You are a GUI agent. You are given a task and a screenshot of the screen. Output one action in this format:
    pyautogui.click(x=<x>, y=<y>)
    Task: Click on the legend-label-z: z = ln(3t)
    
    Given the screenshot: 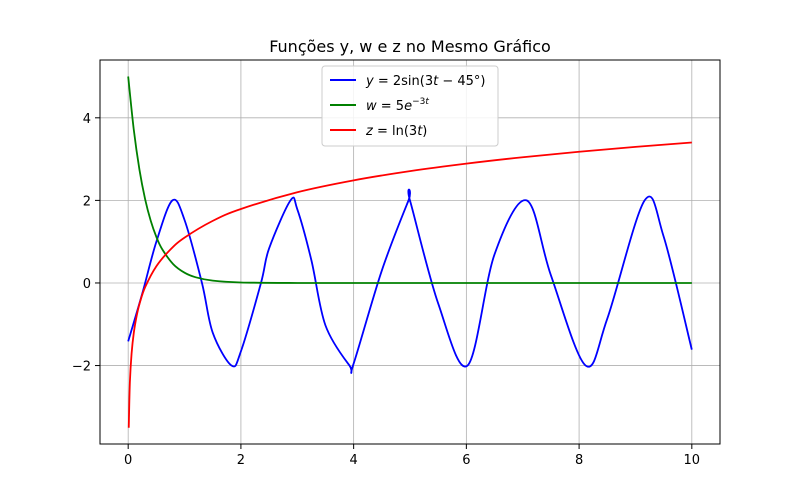 What is the action you would take?
    pyautogui.click(x=396, y=131)
    